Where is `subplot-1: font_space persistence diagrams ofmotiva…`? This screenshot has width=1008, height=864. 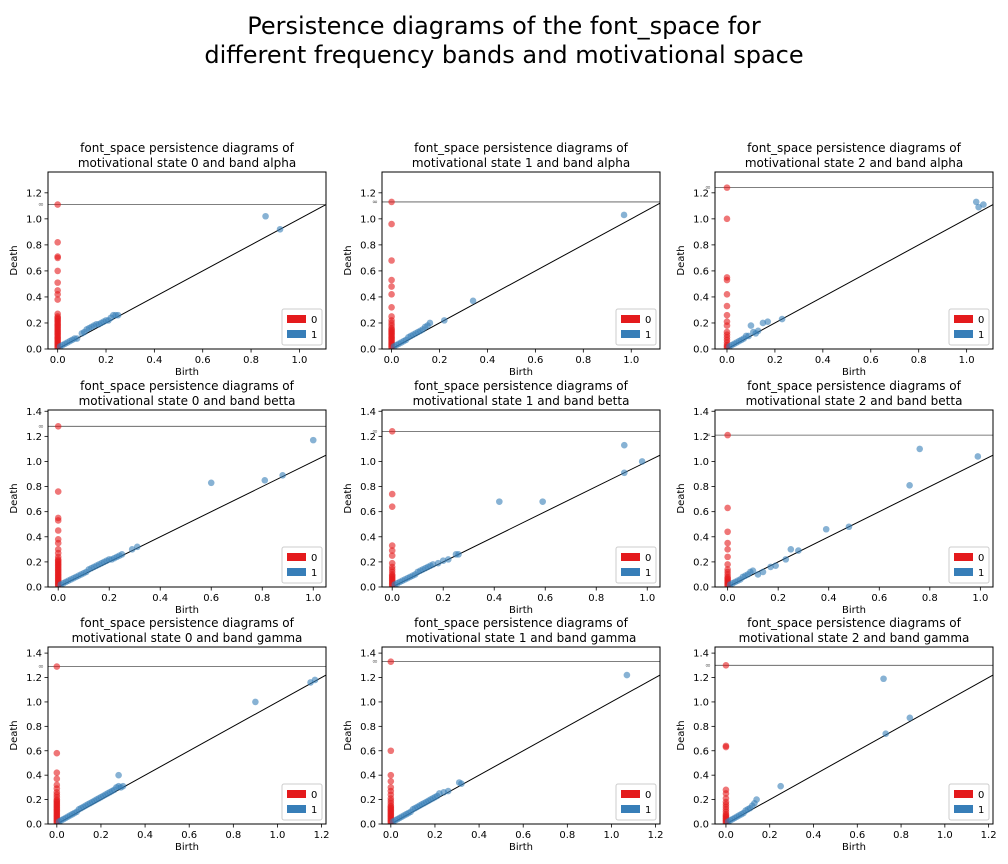 subplot-1: font_space persistence diagrams ofmotiva… is located at coordinates (502, 259).